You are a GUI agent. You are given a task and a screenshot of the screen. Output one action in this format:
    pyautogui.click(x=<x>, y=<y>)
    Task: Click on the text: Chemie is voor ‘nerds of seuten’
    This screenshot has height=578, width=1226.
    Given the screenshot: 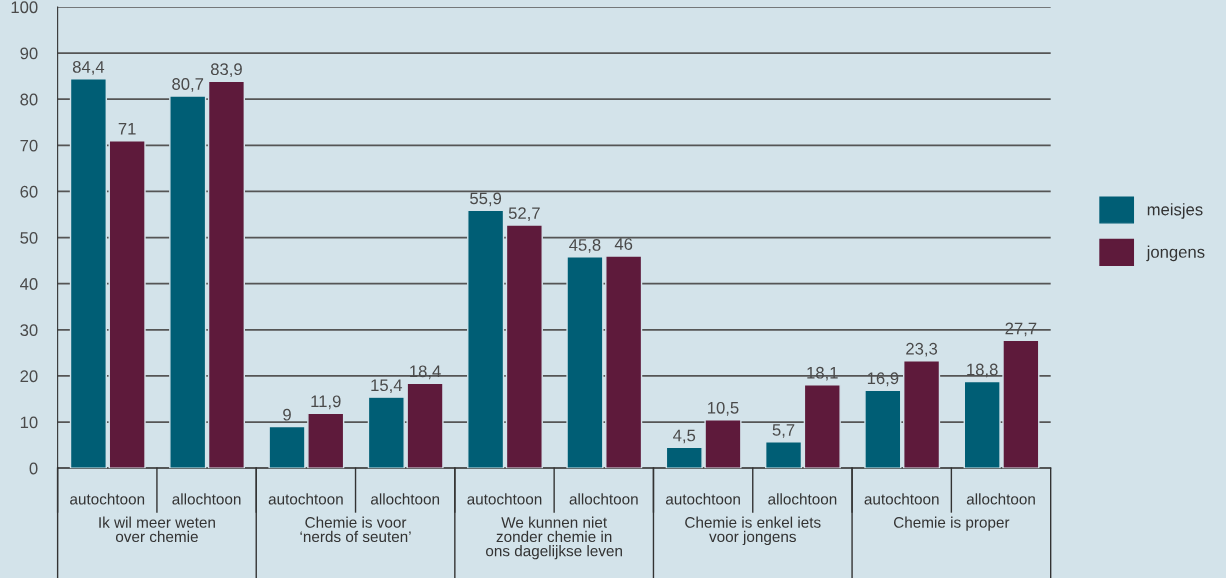 What is the action you would take?
    pyautogui.click(x=355, y=529)
    